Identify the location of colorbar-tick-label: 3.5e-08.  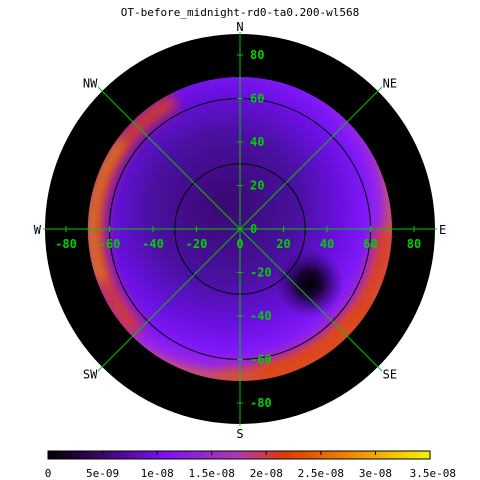
(433, 473).